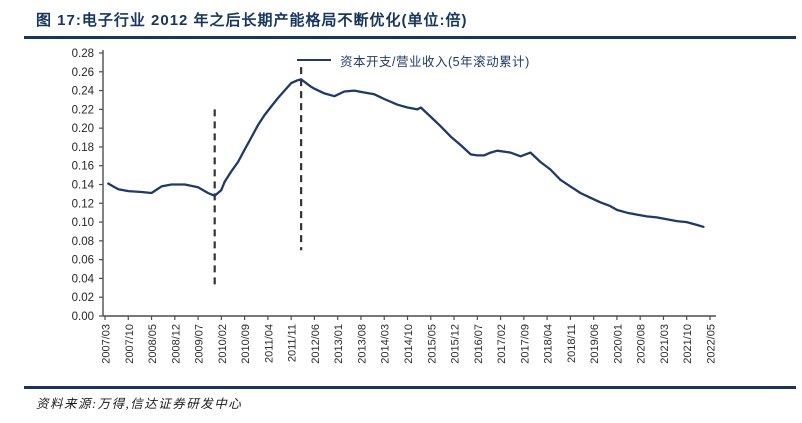 The image size is (802, 423). I want to click on y-tick-label: 0.12, so click(83, 204).